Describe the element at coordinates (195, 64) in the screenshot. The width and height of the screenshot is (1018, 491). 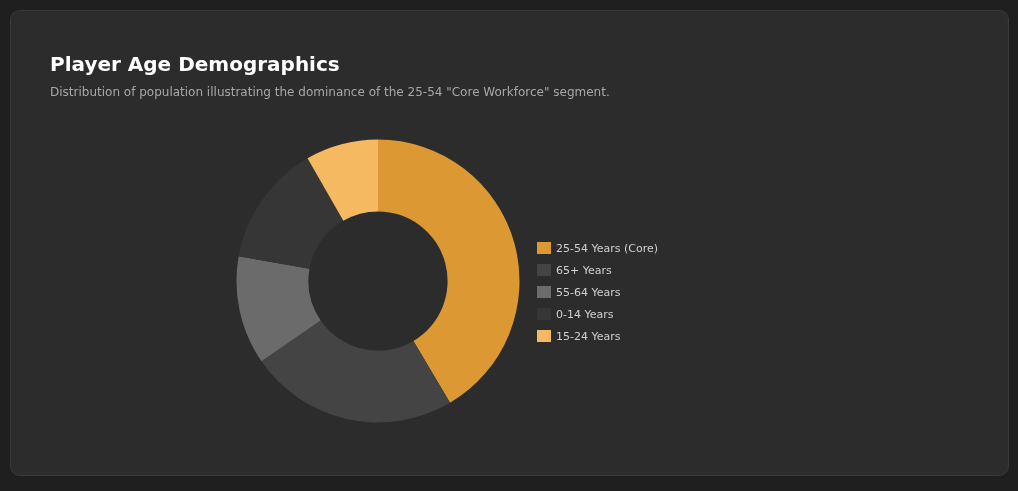
I see `chart-title: Player Age Demographics` at that location.